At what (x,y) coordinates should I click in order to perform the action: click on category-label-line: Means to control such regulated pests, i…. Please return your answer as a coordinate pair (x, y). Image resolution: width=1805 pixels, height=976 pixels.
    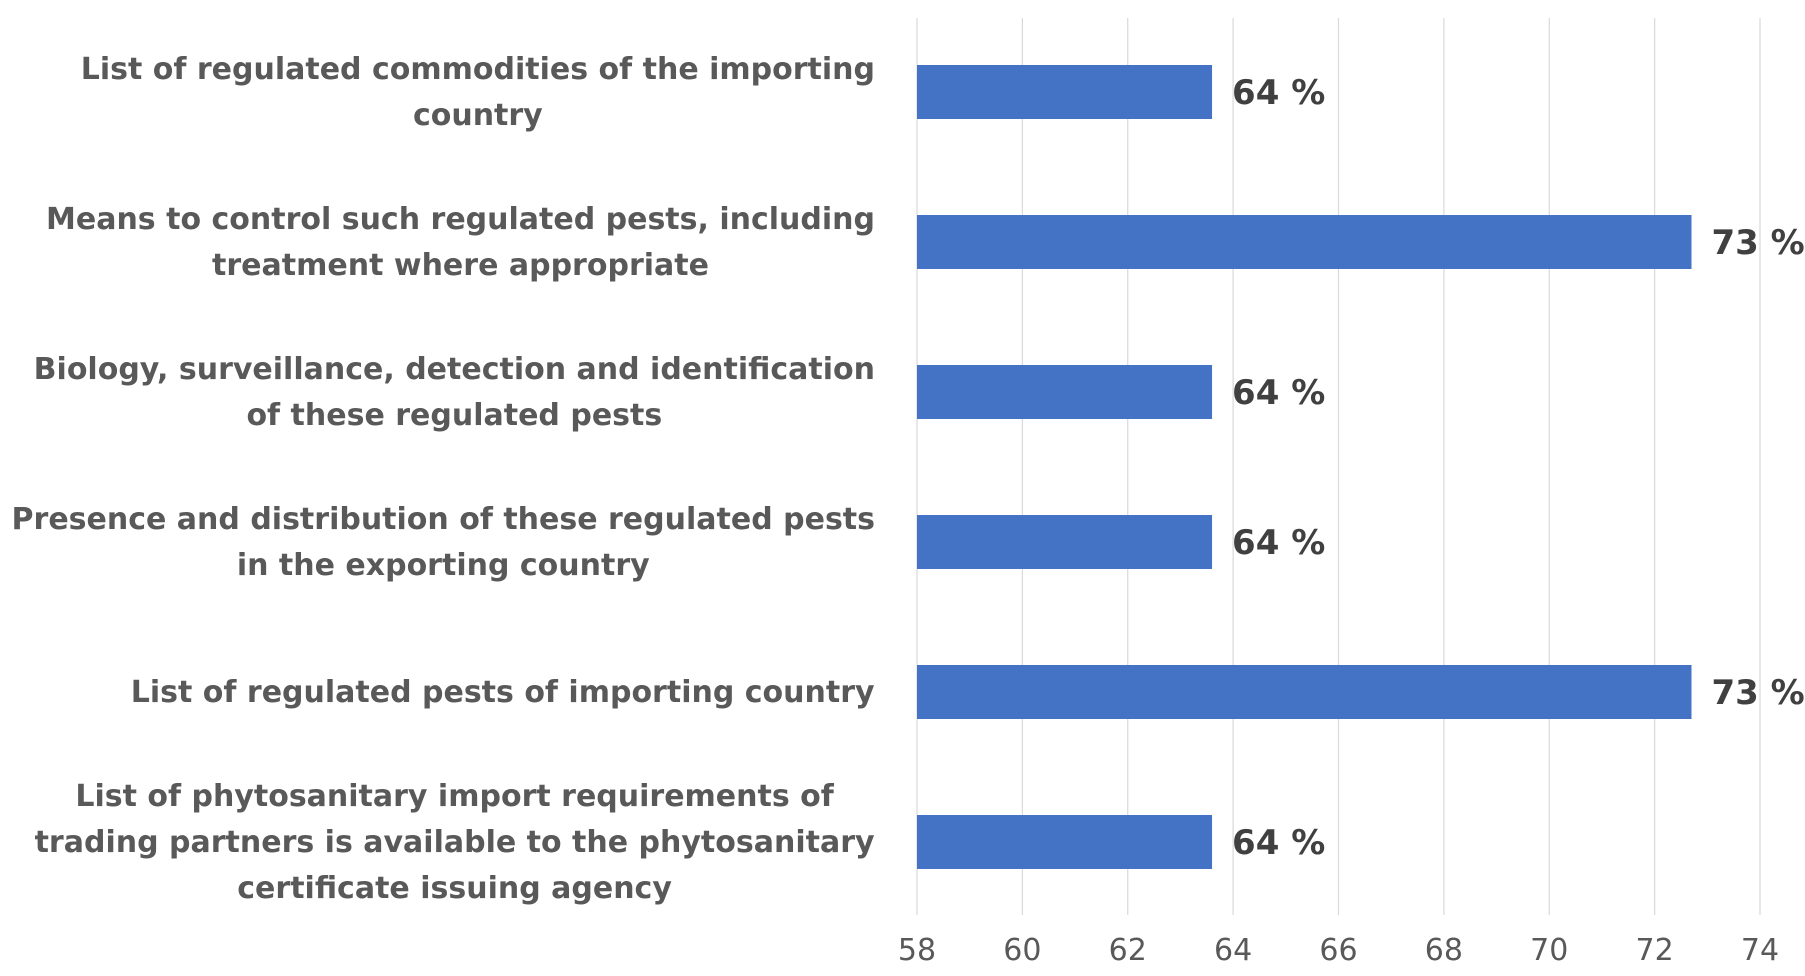
    Looking at the image, I should click on (460, 219).